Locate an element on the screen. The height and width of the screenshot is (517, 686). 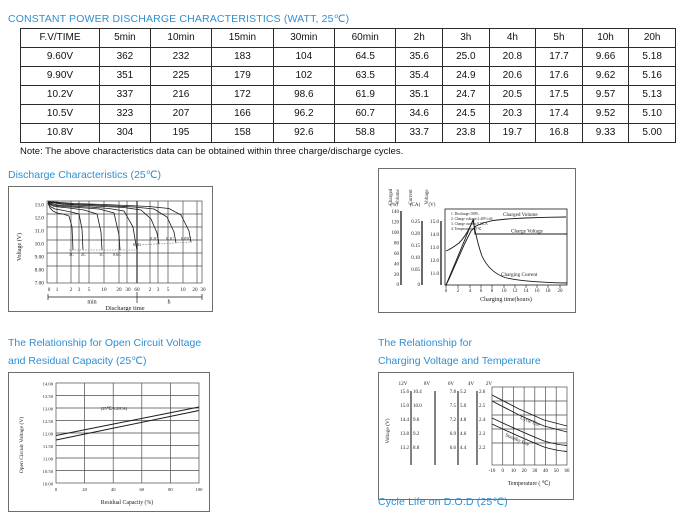
table-cell: 158 is located at coordinates (242, 133).